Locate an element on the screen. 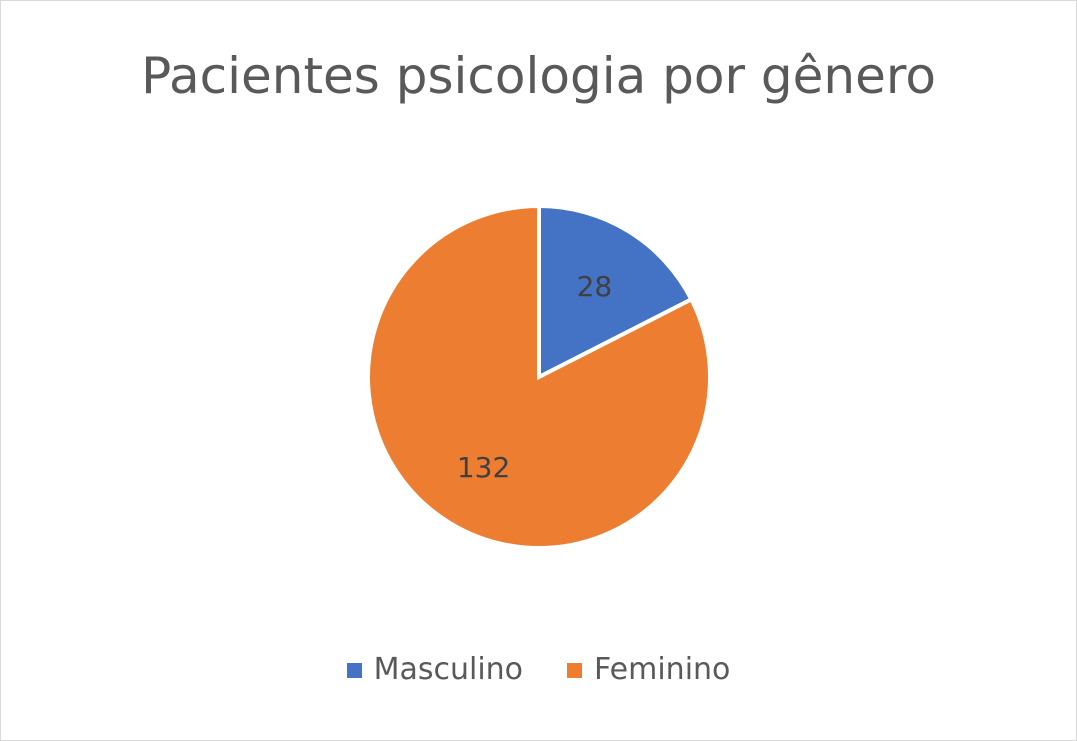 This screenshot has height=741, width=1077. legend-label-masculino: Masculino is located at coordinates (448, 669).